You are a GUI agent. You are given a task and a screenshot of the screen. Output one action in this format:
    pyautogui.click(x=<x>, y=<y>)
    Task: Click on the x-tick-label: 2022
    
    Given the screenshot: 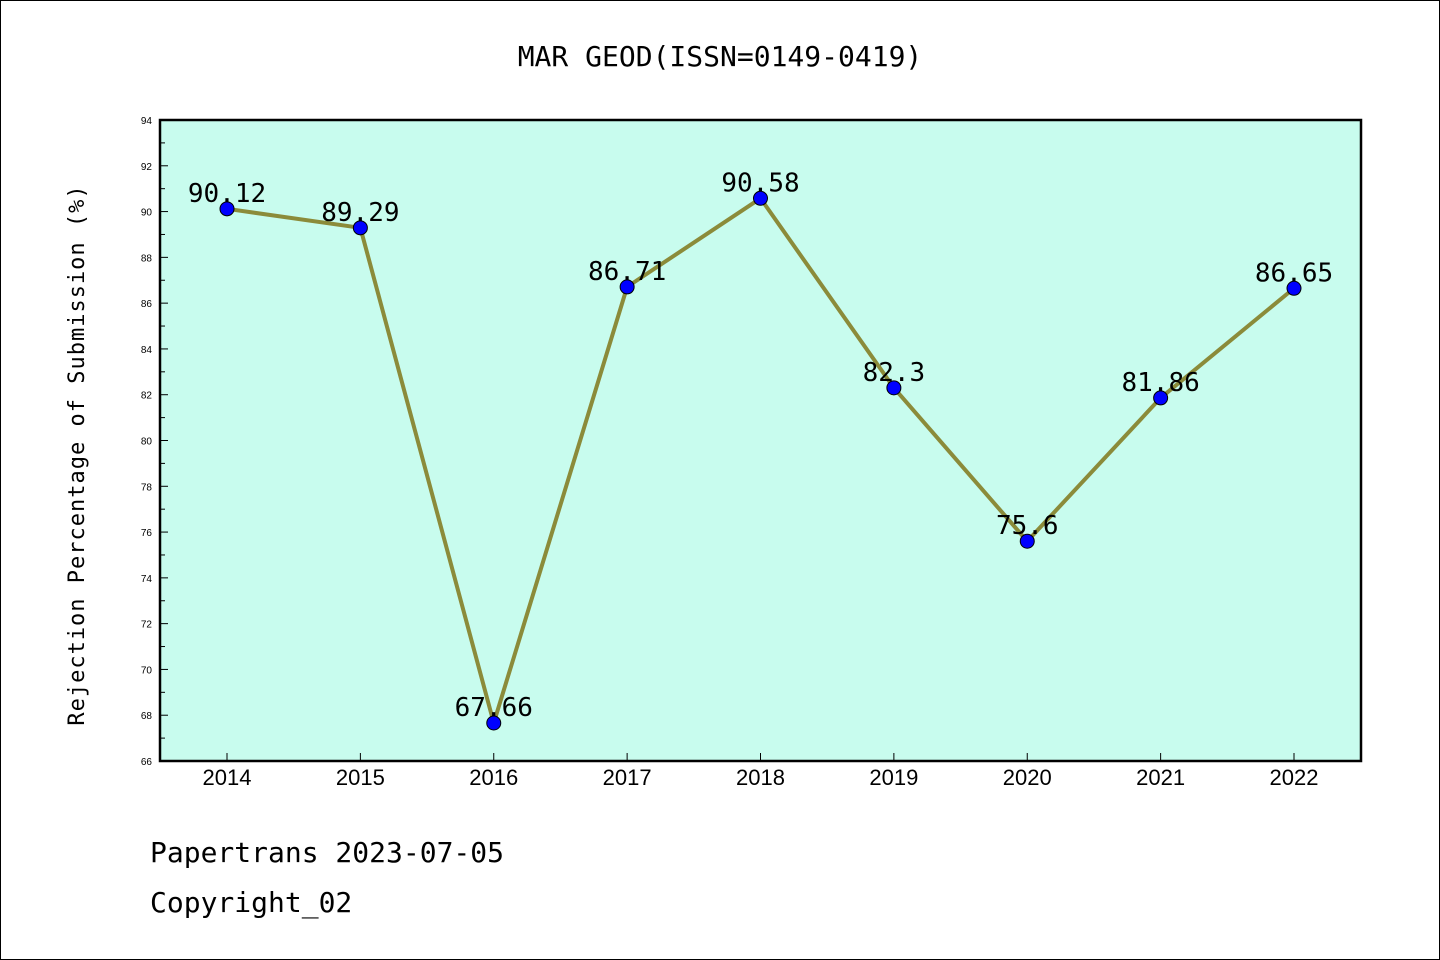 What is the action you would take?
    pyautogui.click(x=1294, y=777)
    